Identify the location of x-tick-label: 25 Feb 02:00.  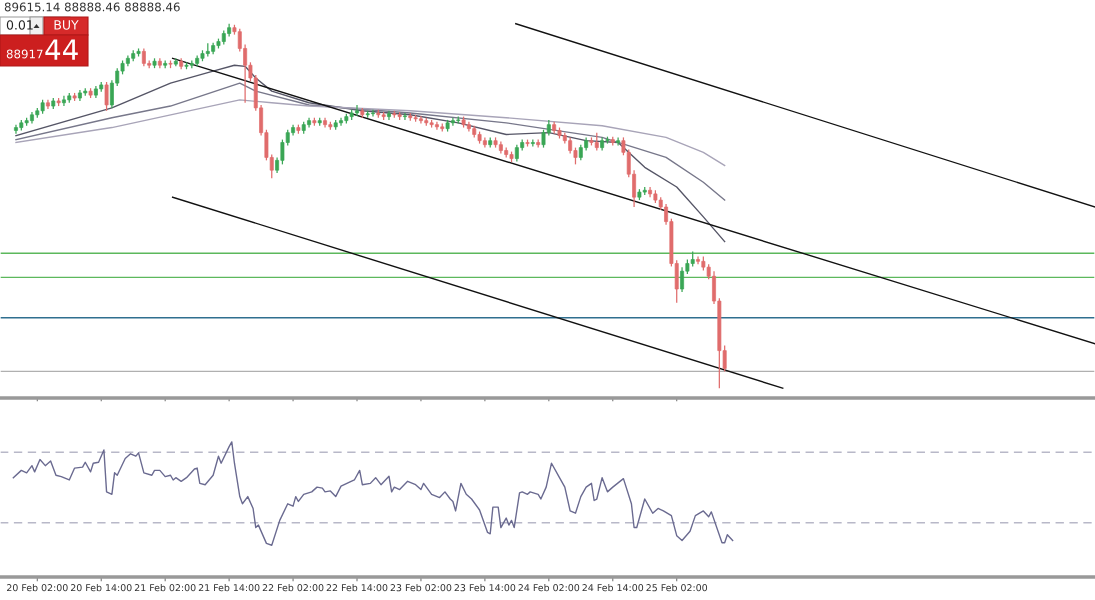
(677, 587).